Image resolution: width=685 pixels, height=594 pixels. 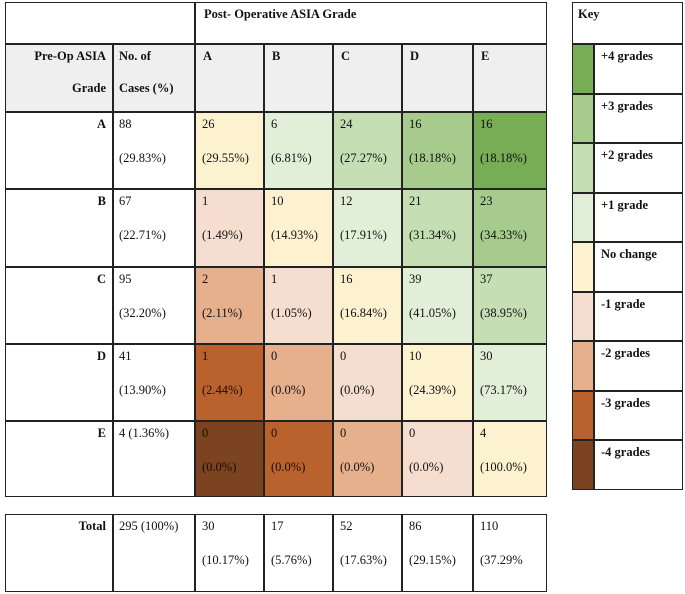 I want to click on outcome-count: 26, so click(x=208, y=124).